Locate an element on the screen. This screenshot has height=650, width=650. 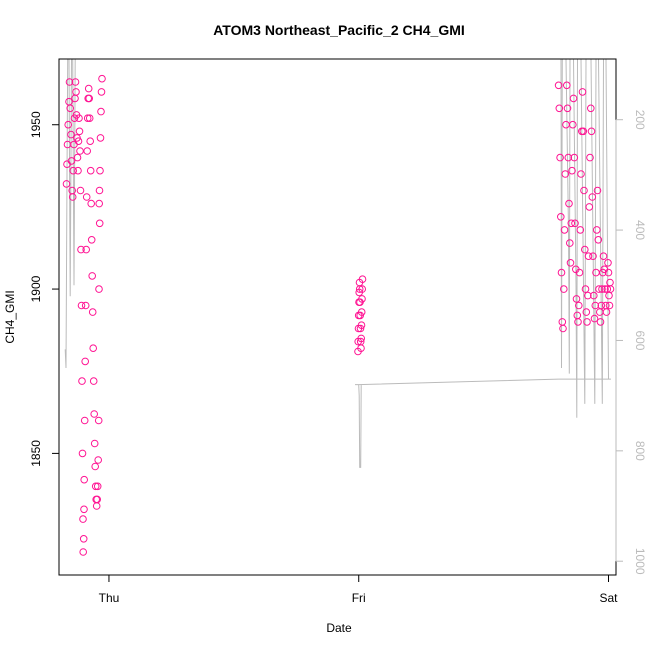
secondary-y-axis: 200 400 600 800 1000 is located at coordinates (631, 342).